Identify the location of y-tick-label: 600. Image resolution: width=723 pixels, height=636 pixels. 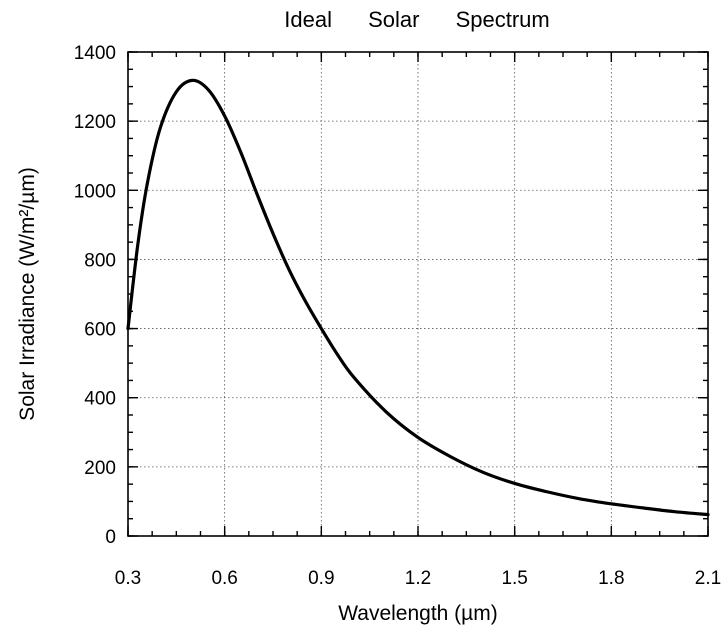
(100, 330).